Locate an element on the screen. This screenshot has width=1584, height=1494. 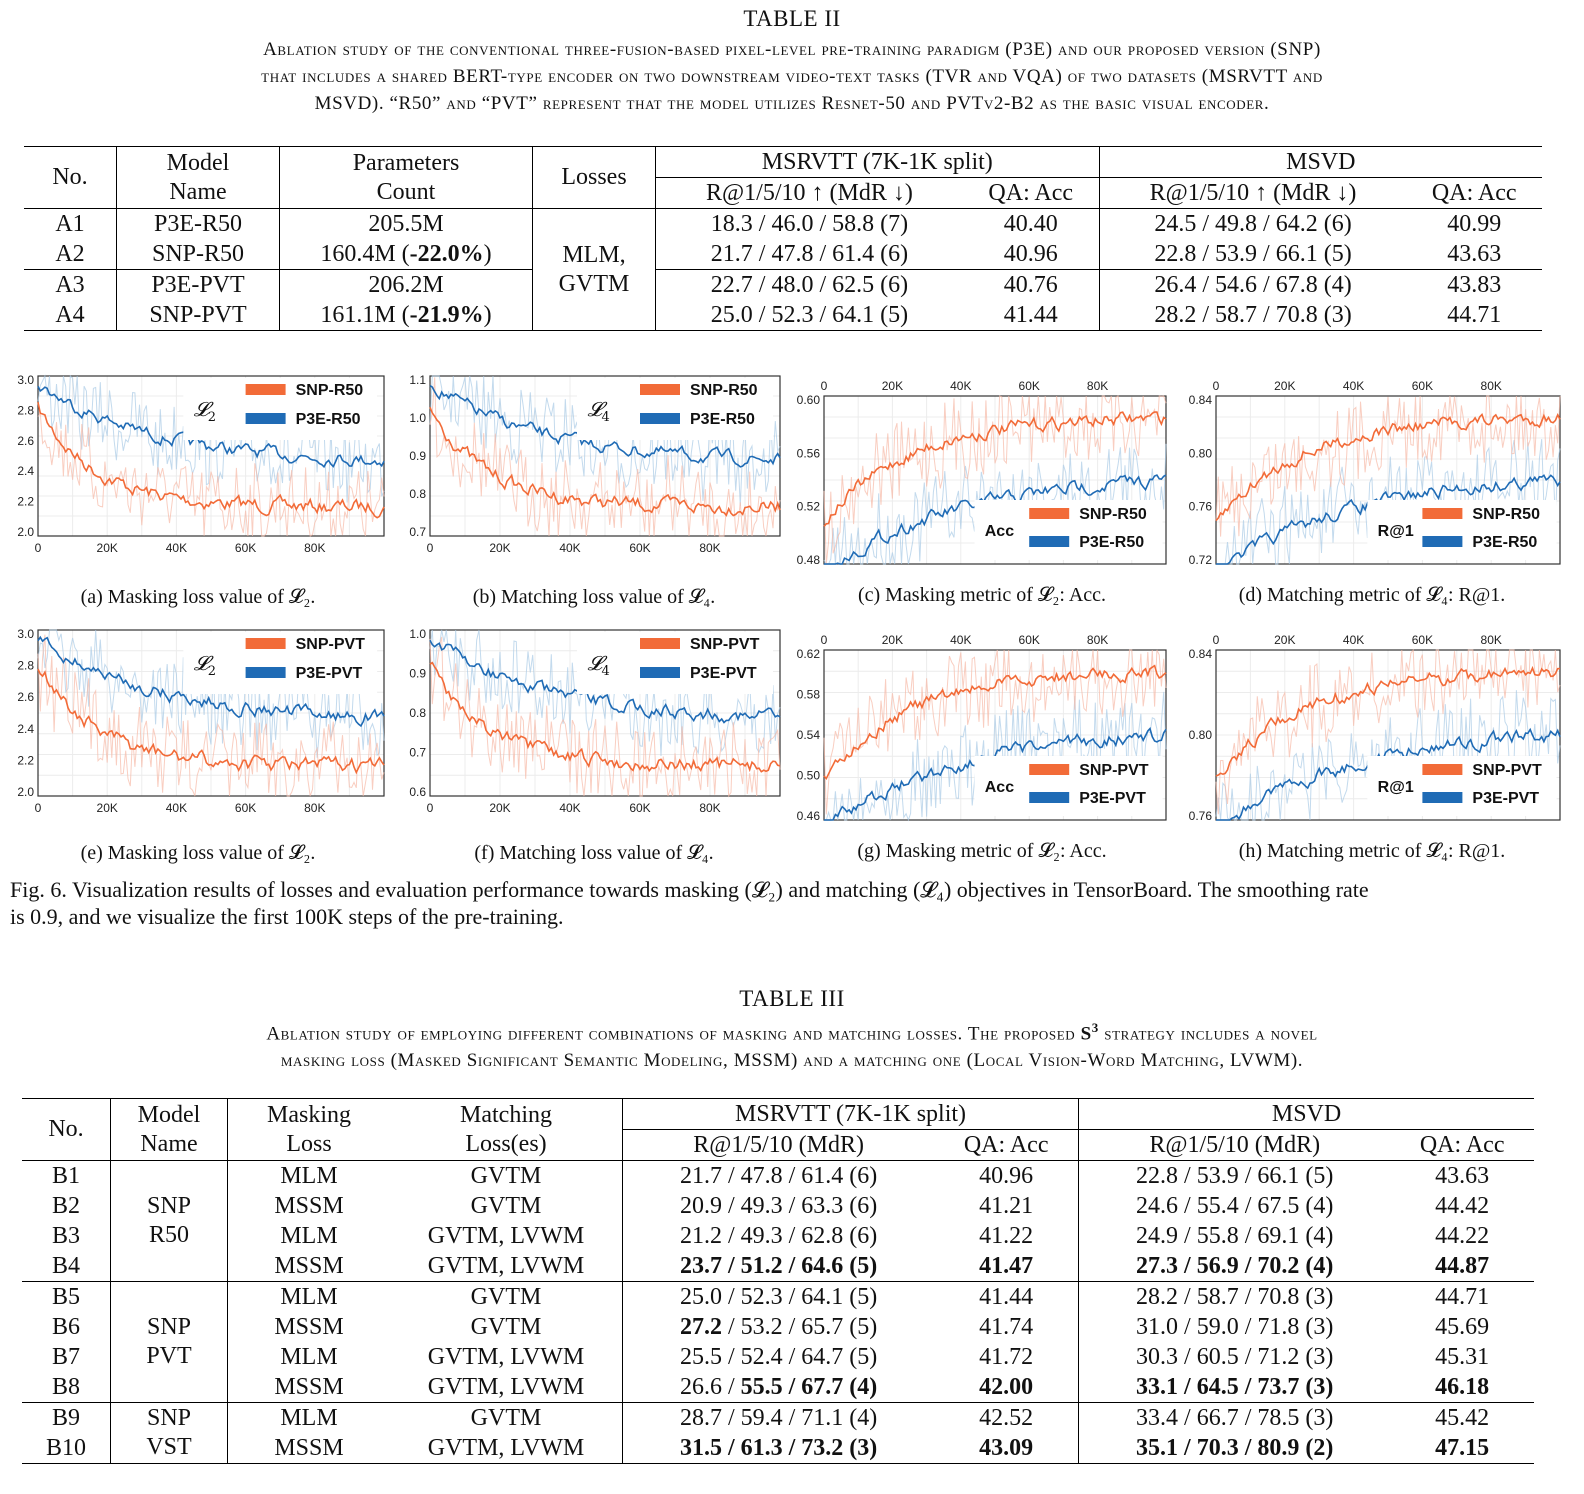
subcaption-a: (a) Masking loss value of 𝓛₂. is located at coordinates (198, 597).